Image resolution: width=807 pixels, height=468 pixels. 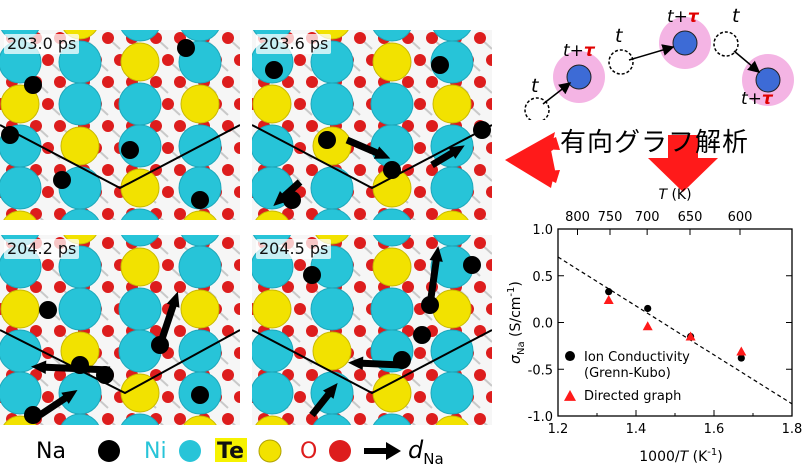 I want to click on legend-label-te: Te, so click(x=230, y=451).